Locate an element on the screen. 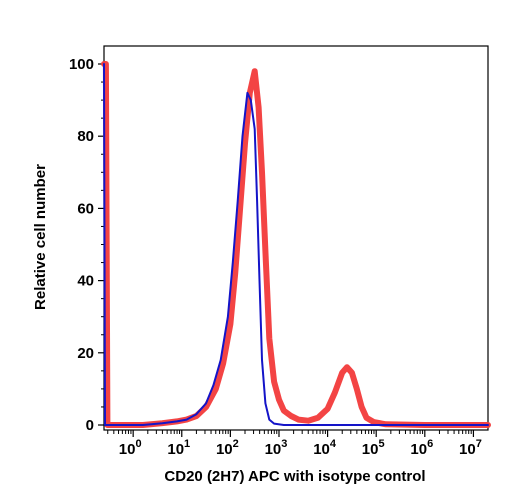 This screenshot has height=500, width=508. y-axis-title: Relative cell number is located at coordinates (40, 237).